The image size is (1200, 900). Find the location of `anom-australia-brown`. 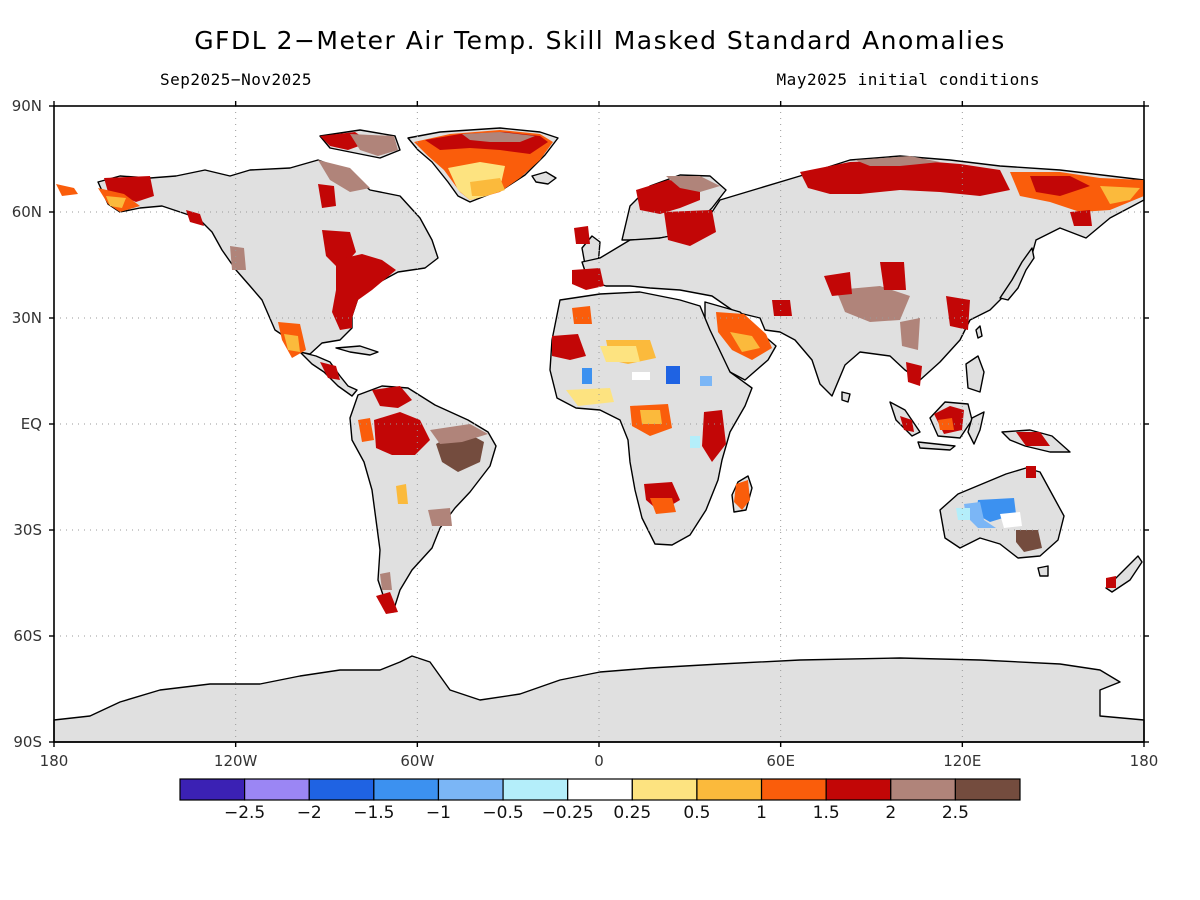

anom-australia-brown is located at coordinates (1029, 541).